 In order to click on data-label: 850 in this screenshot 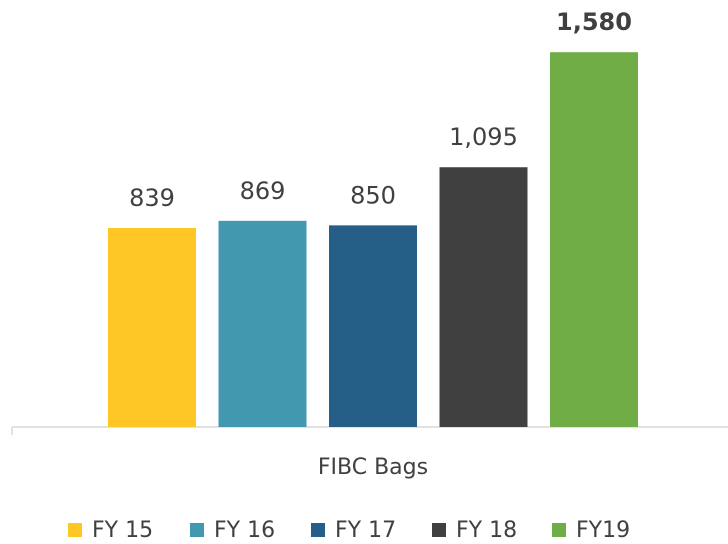, I will do `click(373, 195)`.